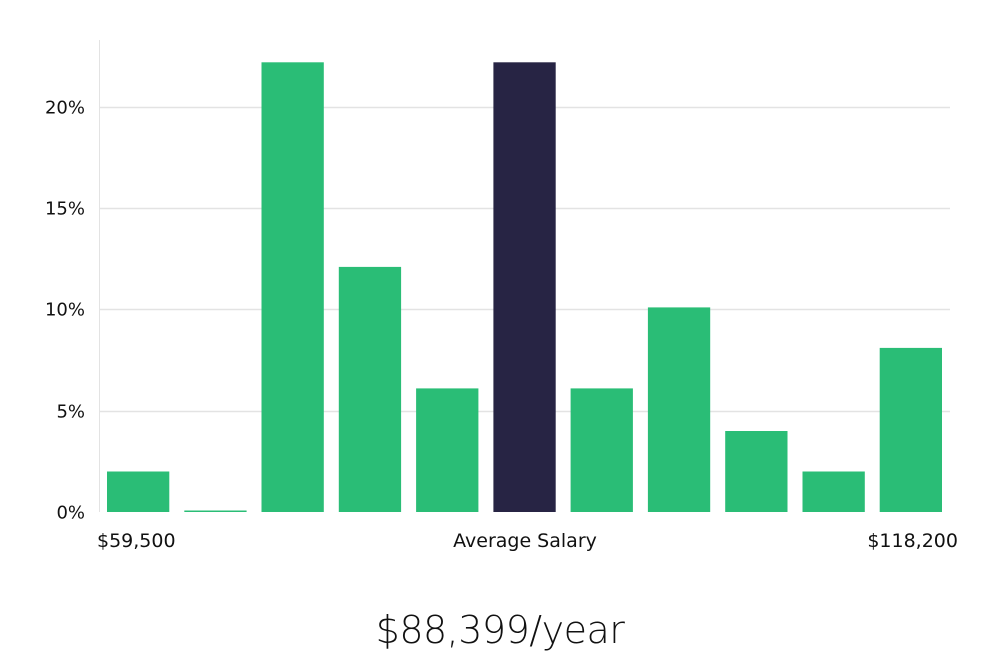  I want to click on y-tick-label: 10%, so click(65, 310).